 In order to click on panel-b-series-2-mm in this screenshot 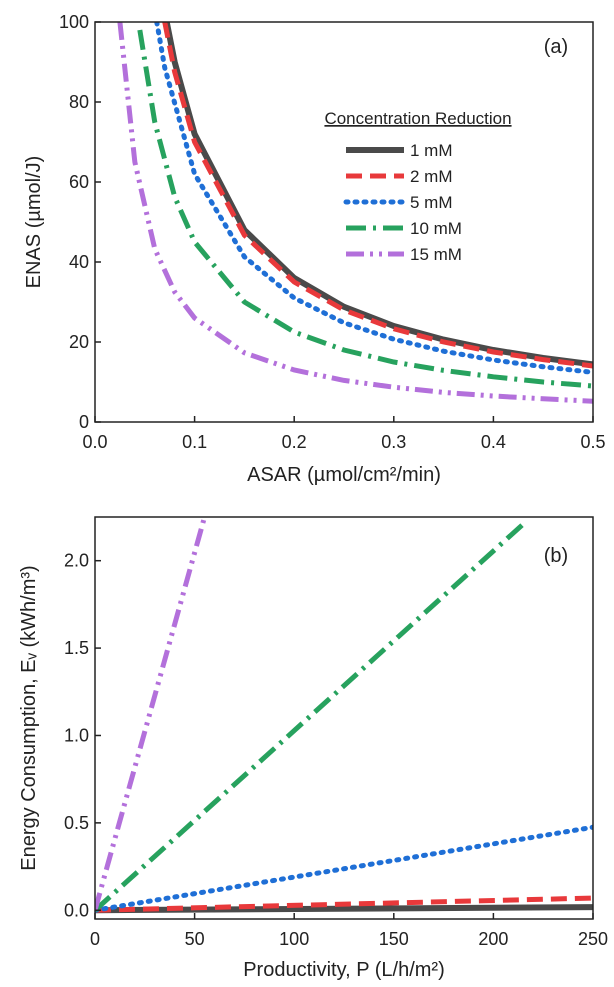, I will do `click(344, 904)`.